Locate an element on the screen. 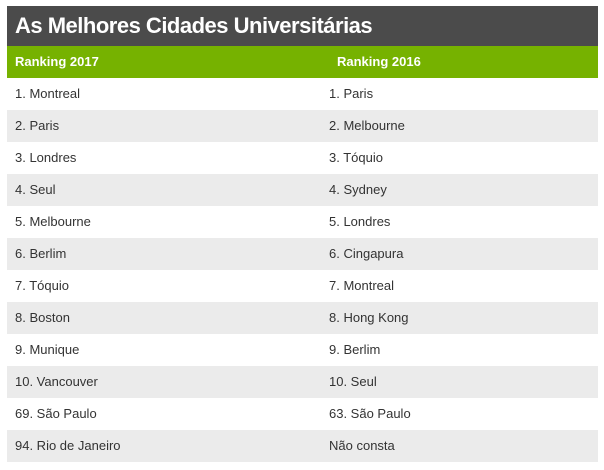 The height and width of the screenshot is (470, 604). cell-2017: 4. Seul is located at coordinates (35, 189).